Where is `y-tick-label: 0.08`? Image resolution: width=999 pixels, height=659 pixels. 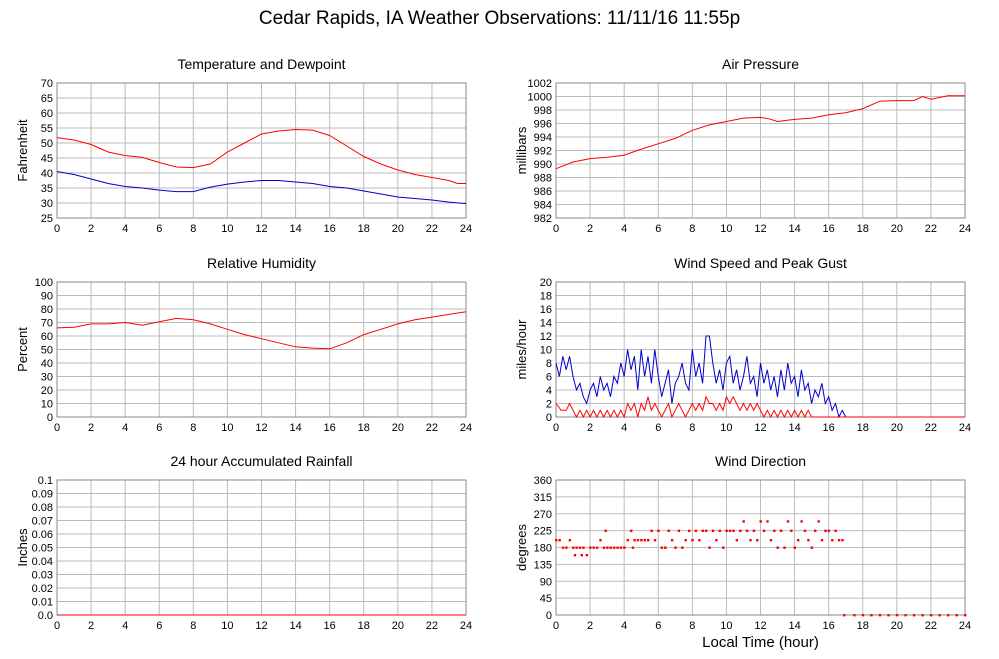
y-tick-label: 0.08 is located at coordinates (42, 508).